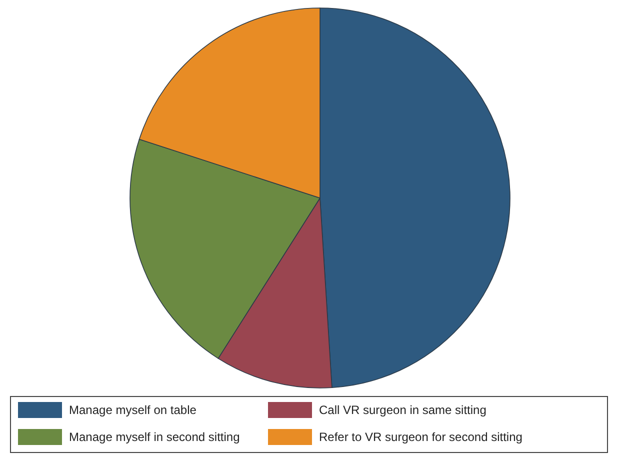 Image resolution: width=621 pixels, height=457 pixels. Describe the element at coordinates (133, 410) in the screenshot. I see `legend-label: Manage myself on table` at that location.